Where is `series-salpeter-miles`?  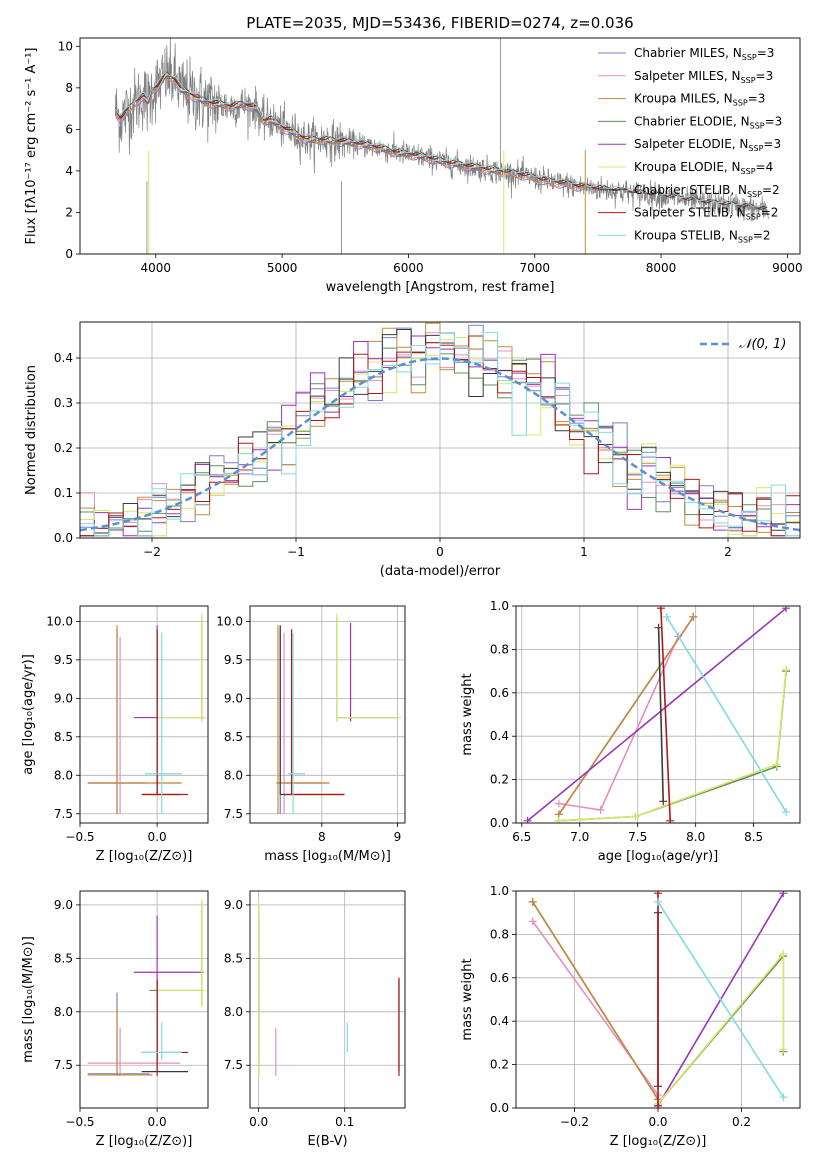 series-salpeter-miles is located at coordinates (595, 1008).